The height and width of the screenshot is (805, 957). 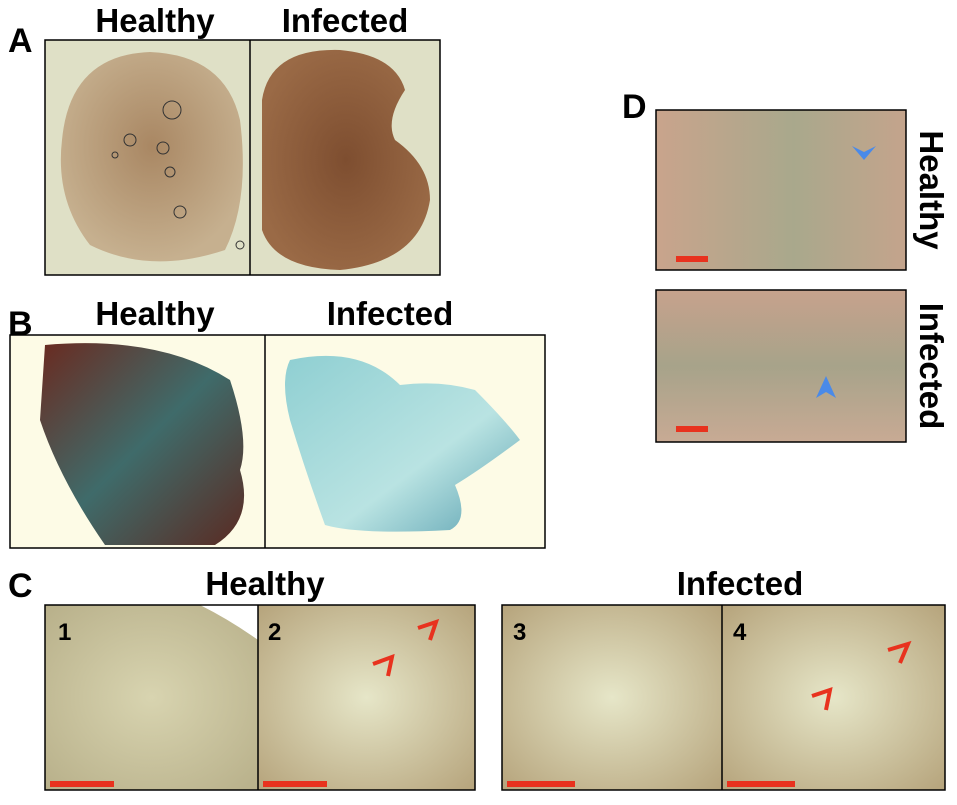 I want to click on scale-bars, so click(x=422, y=784).